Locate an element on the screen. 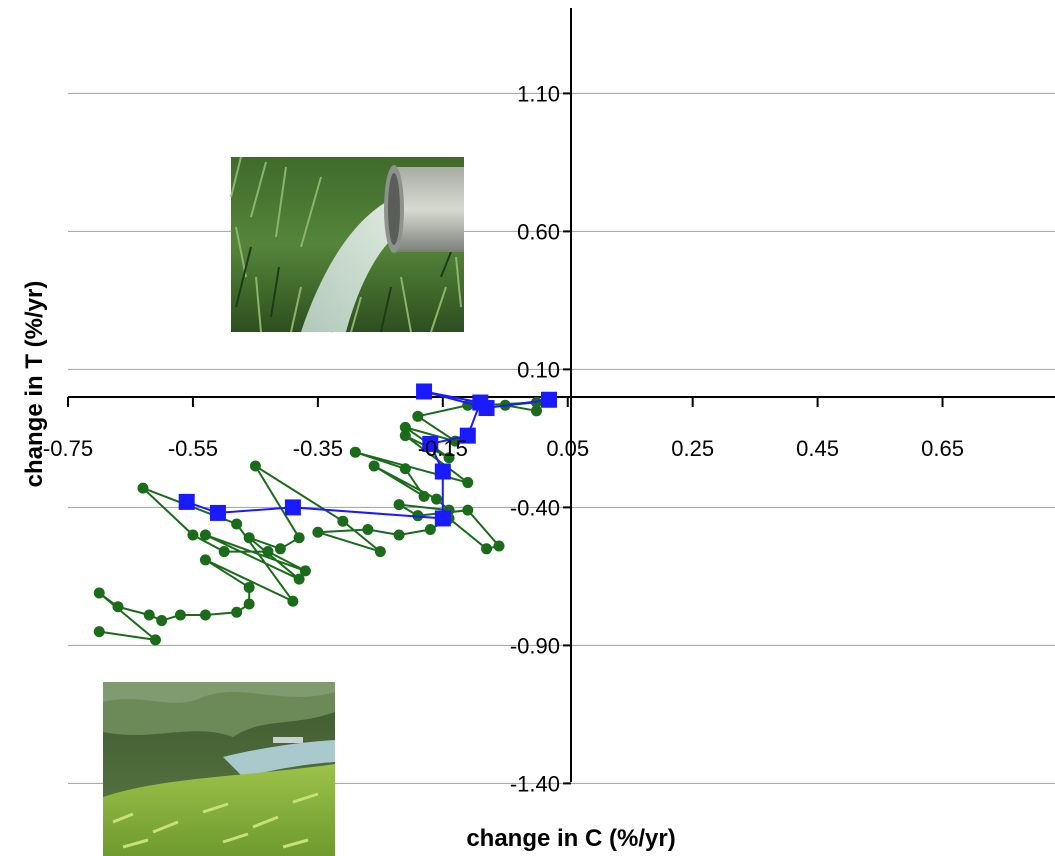 This screenshot has height=856, width=1055. x-tick-label-0: -0.75 is located at coordinates (68, 448).